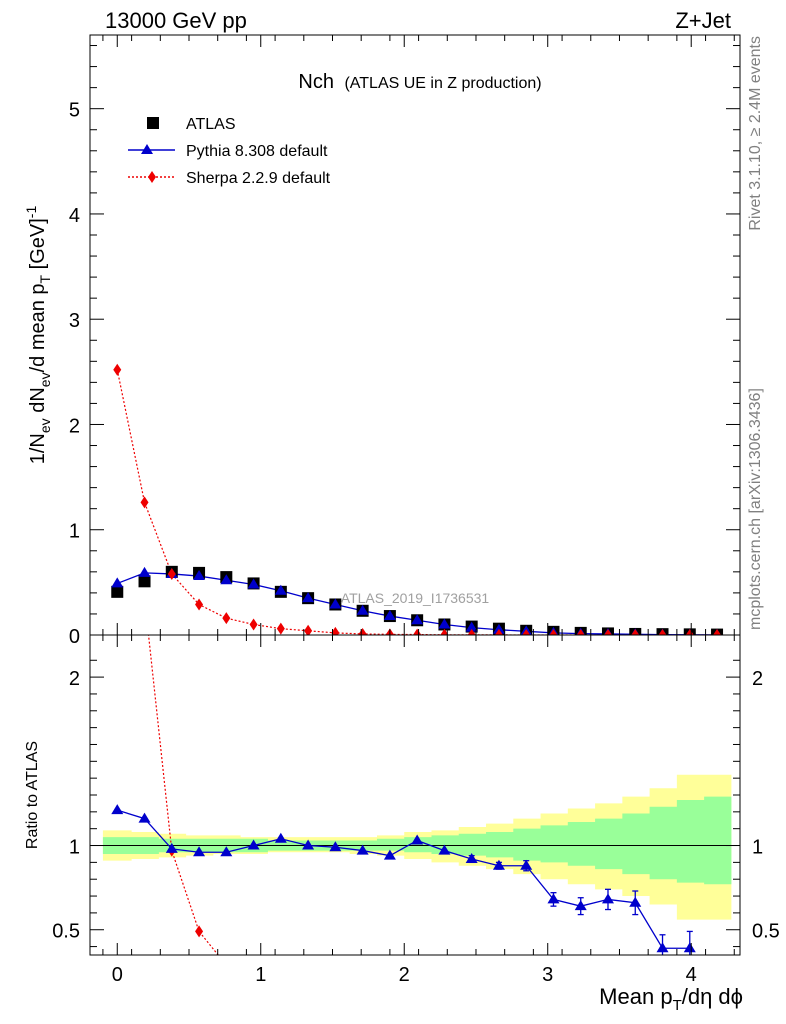 This screenshot has width=786, height=1024. Describe the element at coordinates (74, 848) in the screenshot. I see `ratio-y-tick-label: 1` at that location.